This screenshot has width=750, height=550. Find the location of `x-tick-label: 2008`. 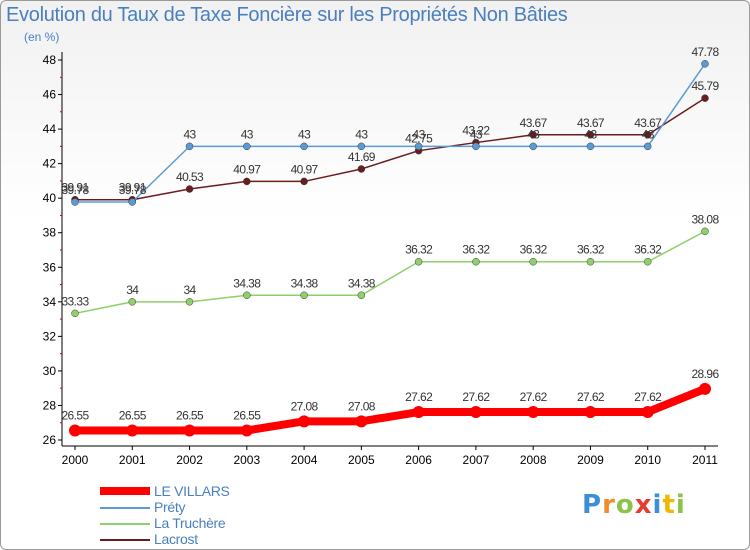

x-tick-label: 2008 is located at coordinates (533, 460).